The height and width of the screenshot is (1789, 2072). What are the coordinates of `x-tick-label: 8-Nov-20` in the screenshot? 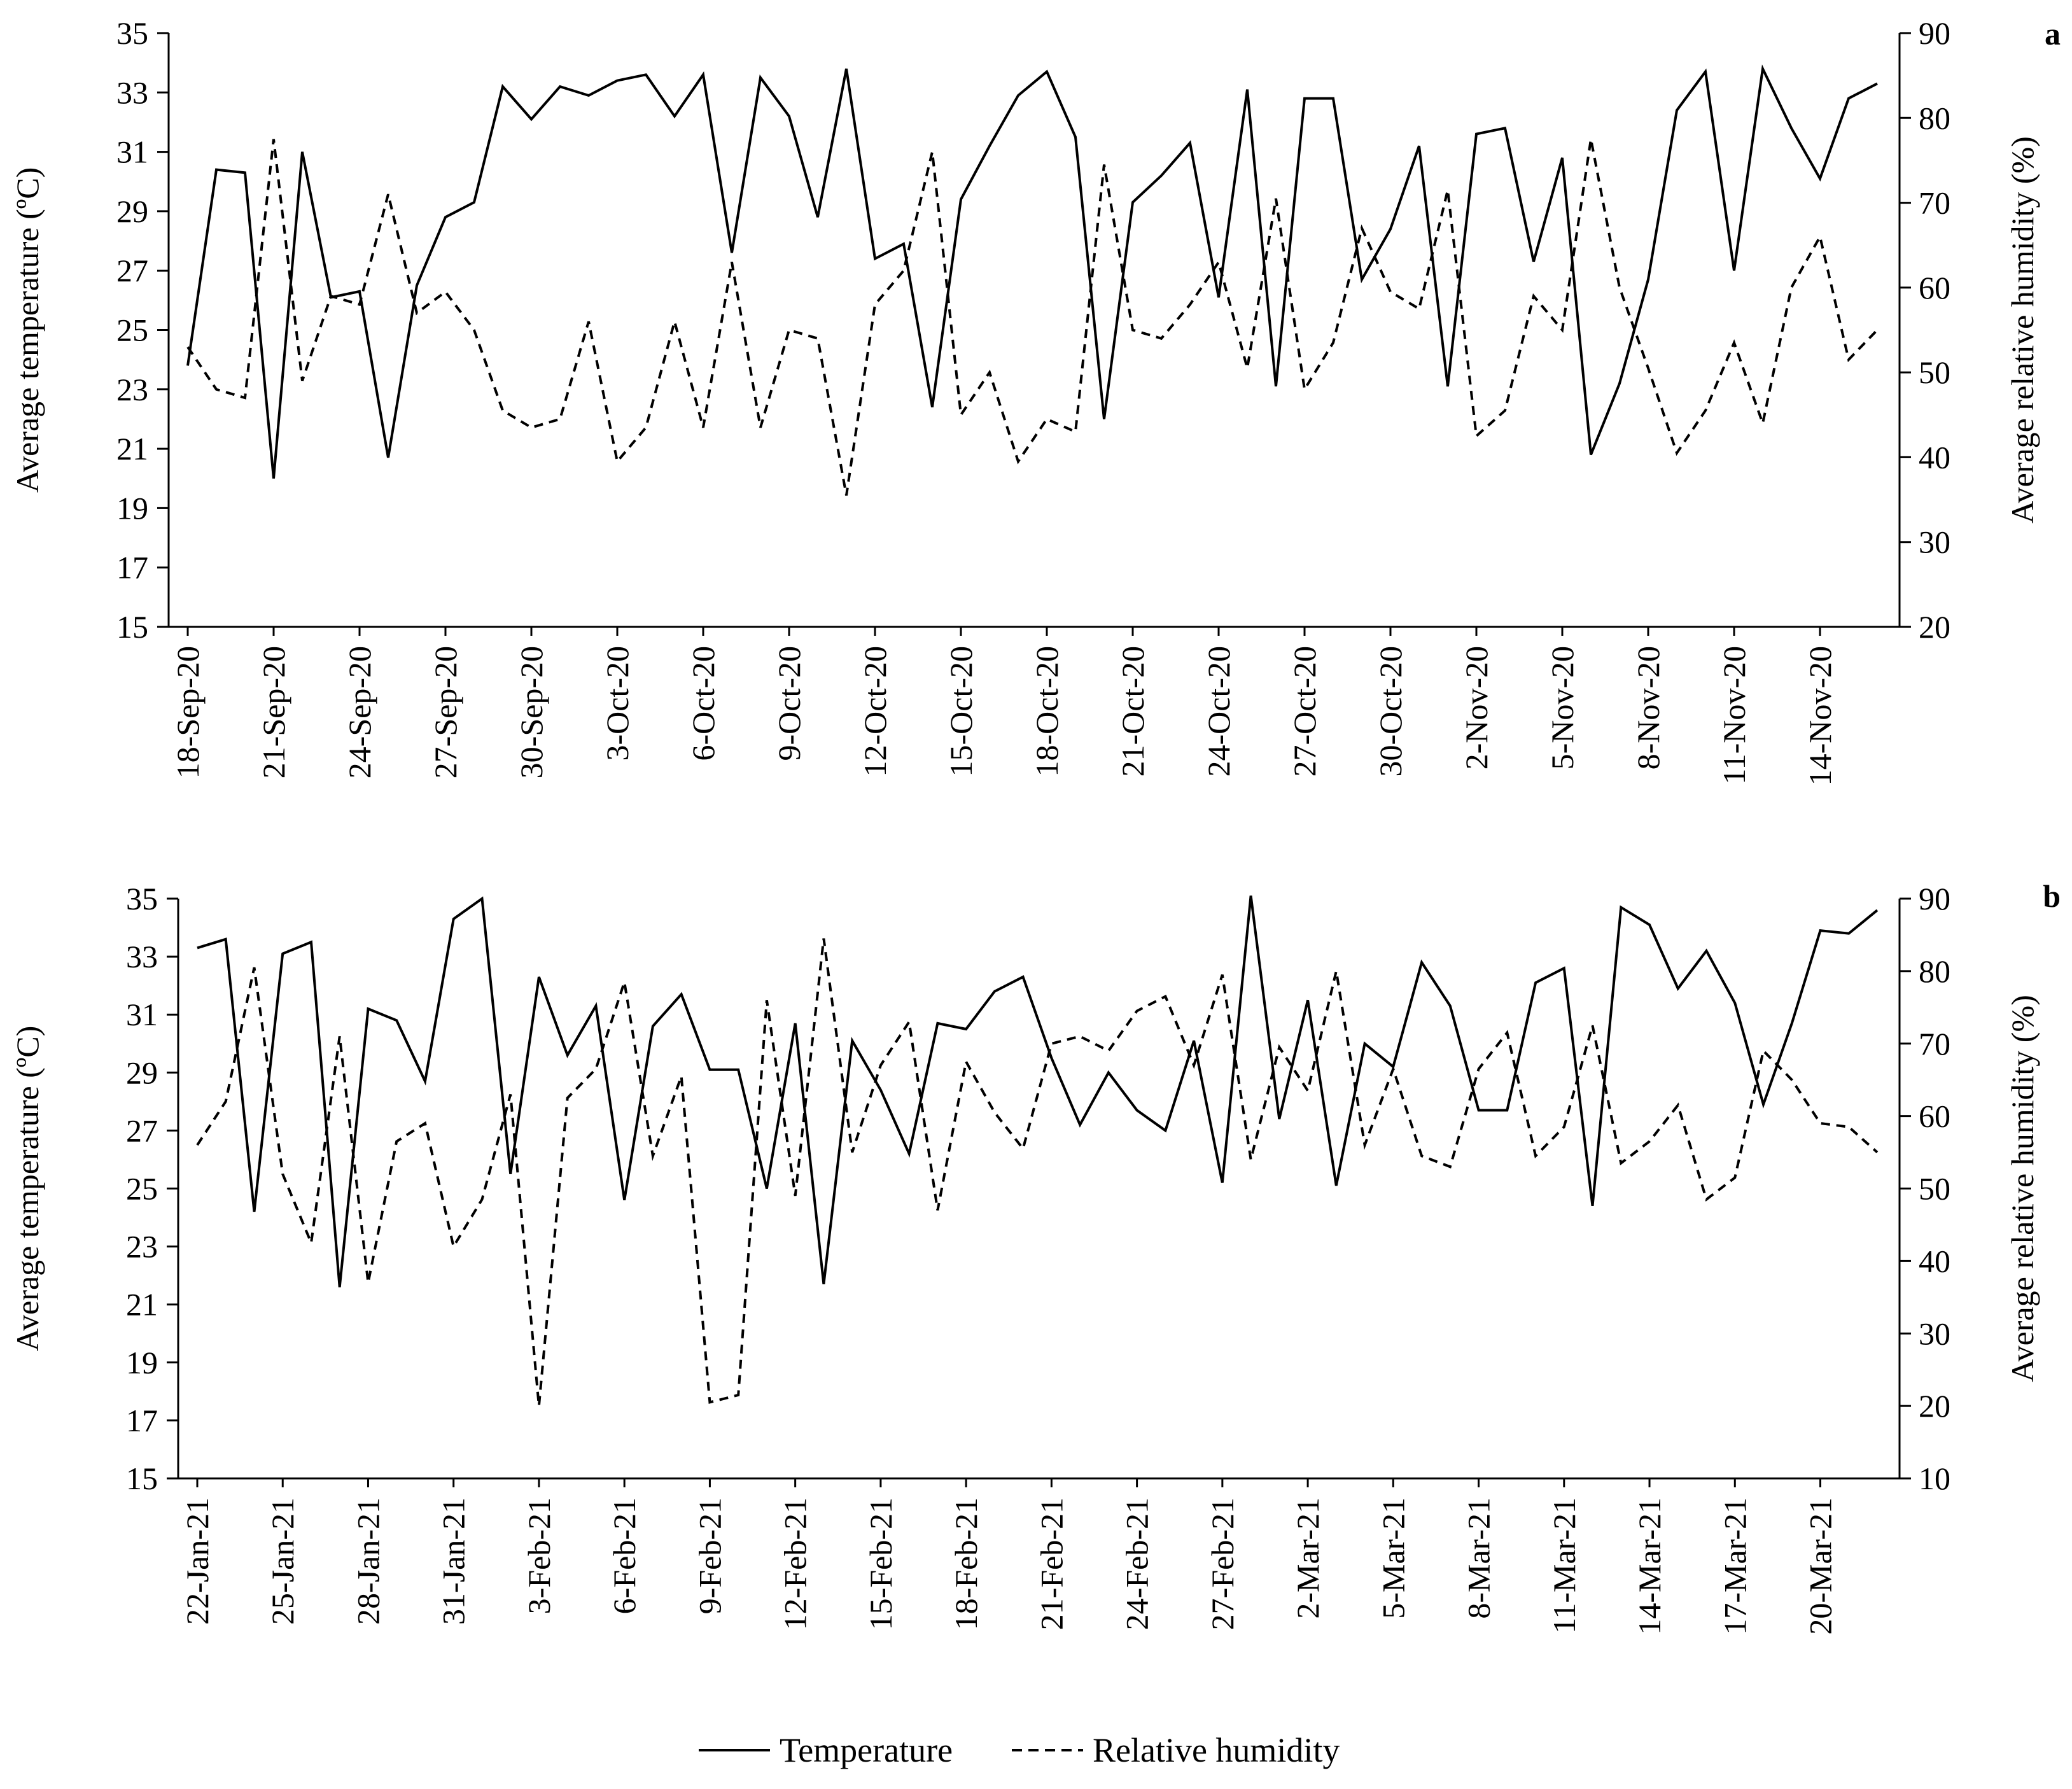 It's located at (1648, 707).